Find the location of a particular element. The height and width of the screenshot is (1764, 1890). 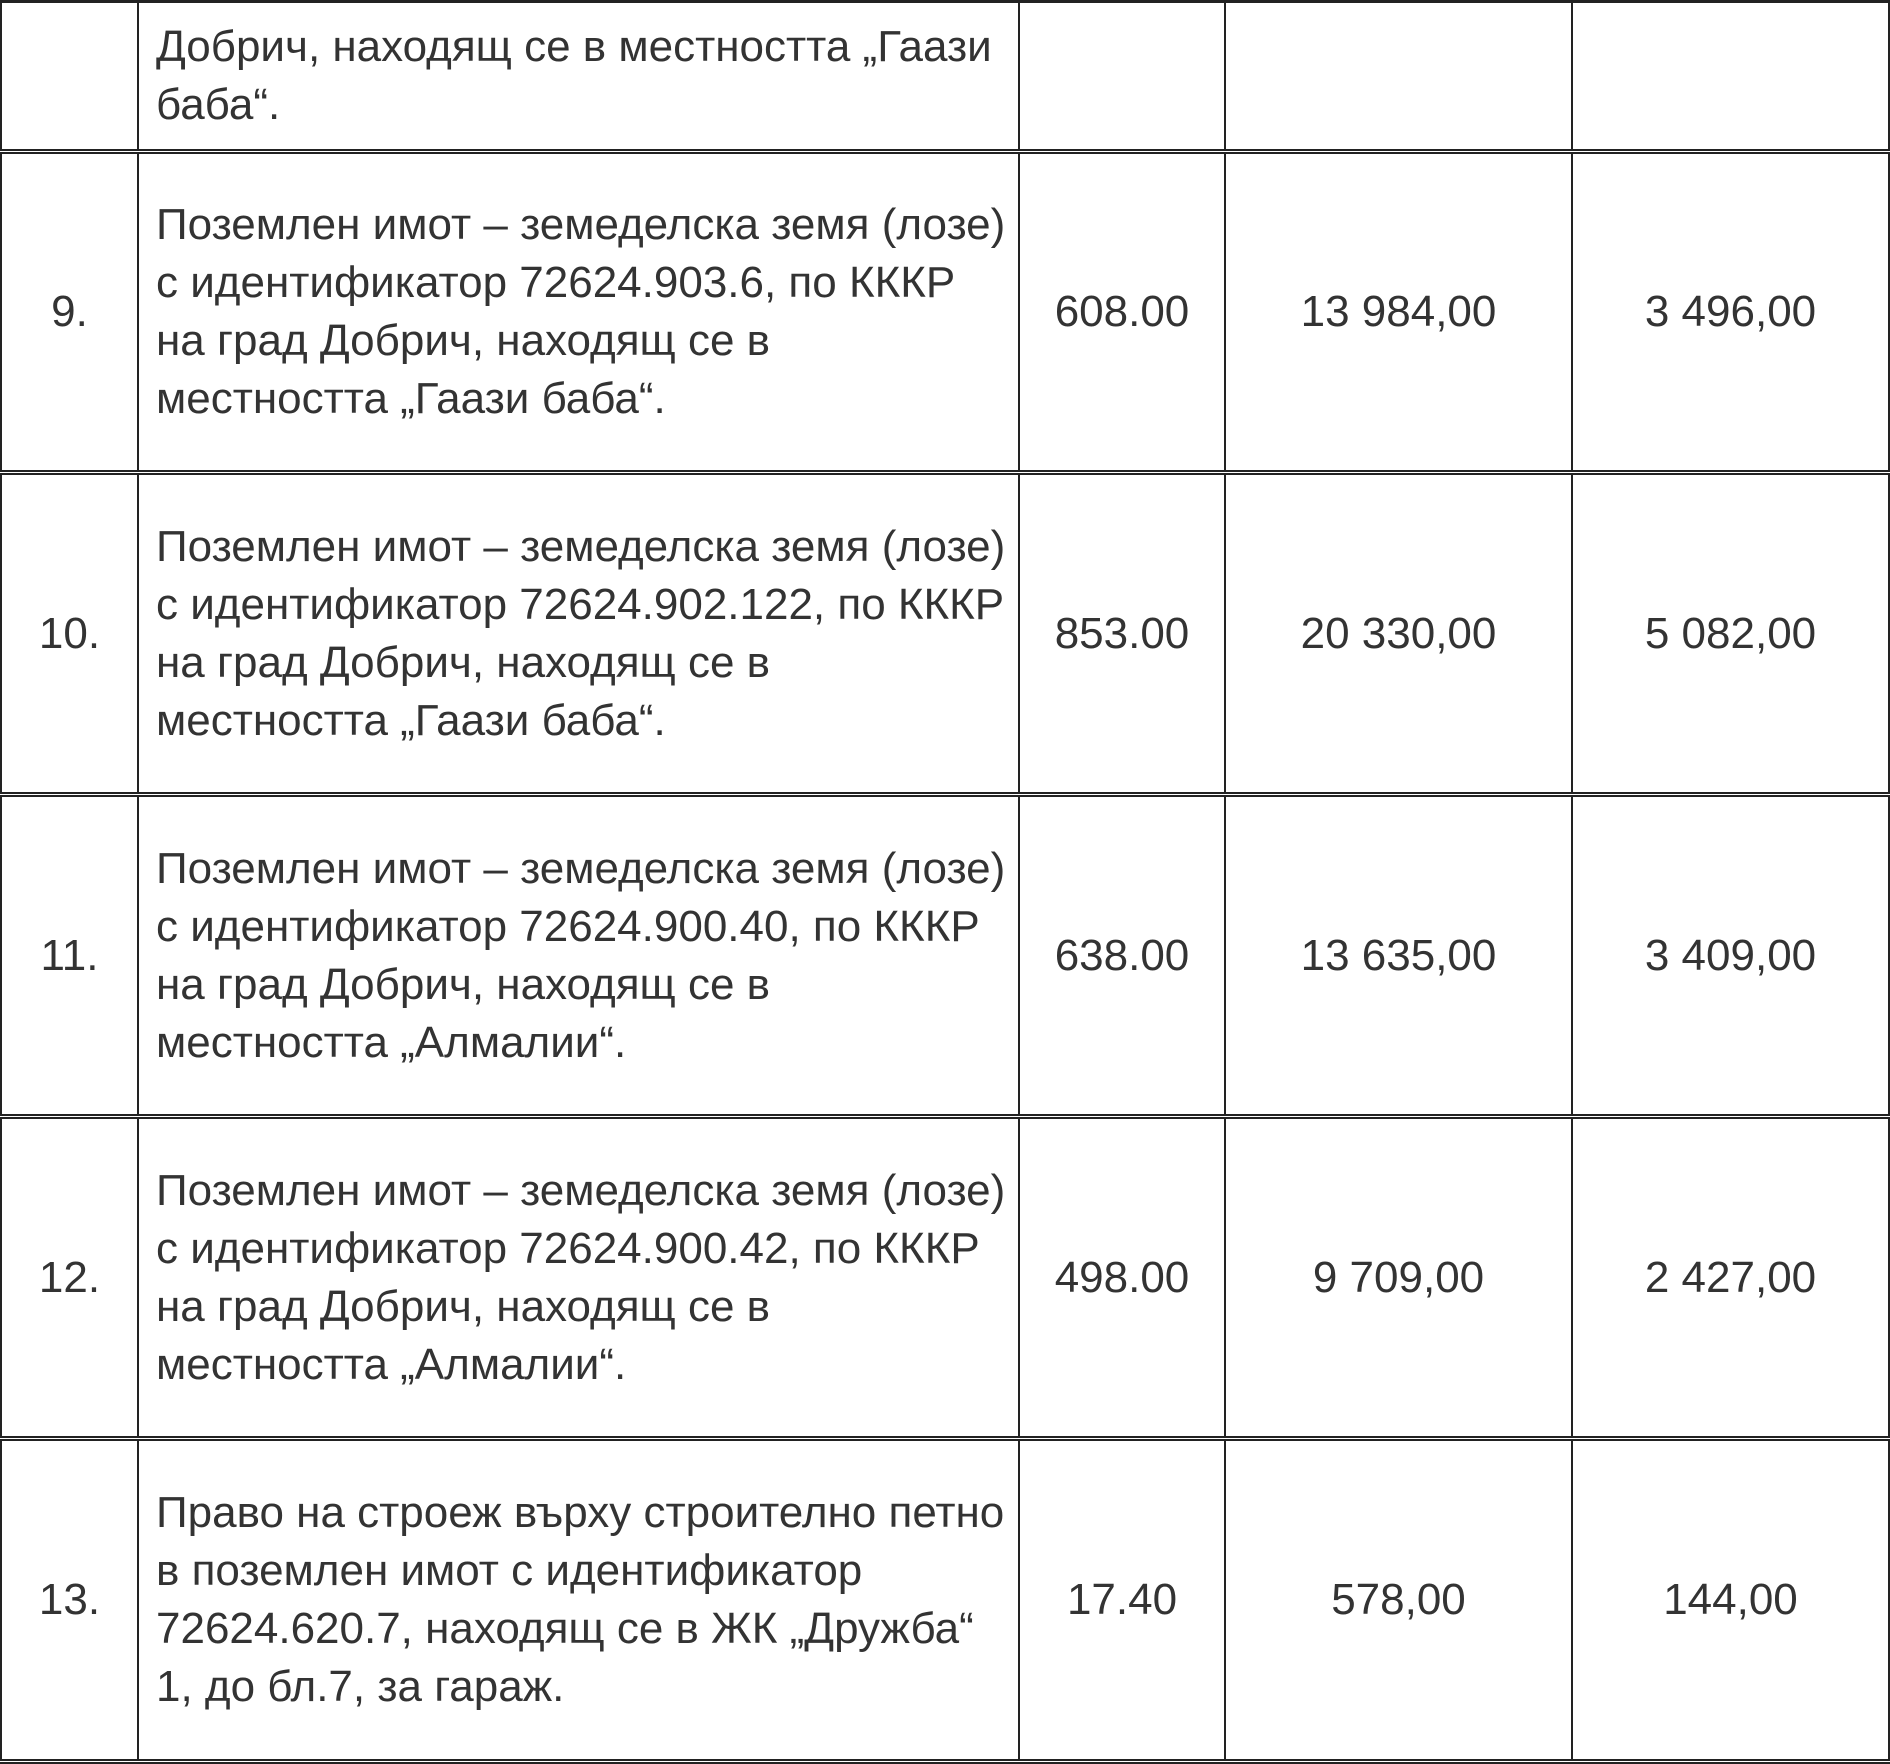

value-cell-2: 144,00 is located at coordinates (1730, 1600).